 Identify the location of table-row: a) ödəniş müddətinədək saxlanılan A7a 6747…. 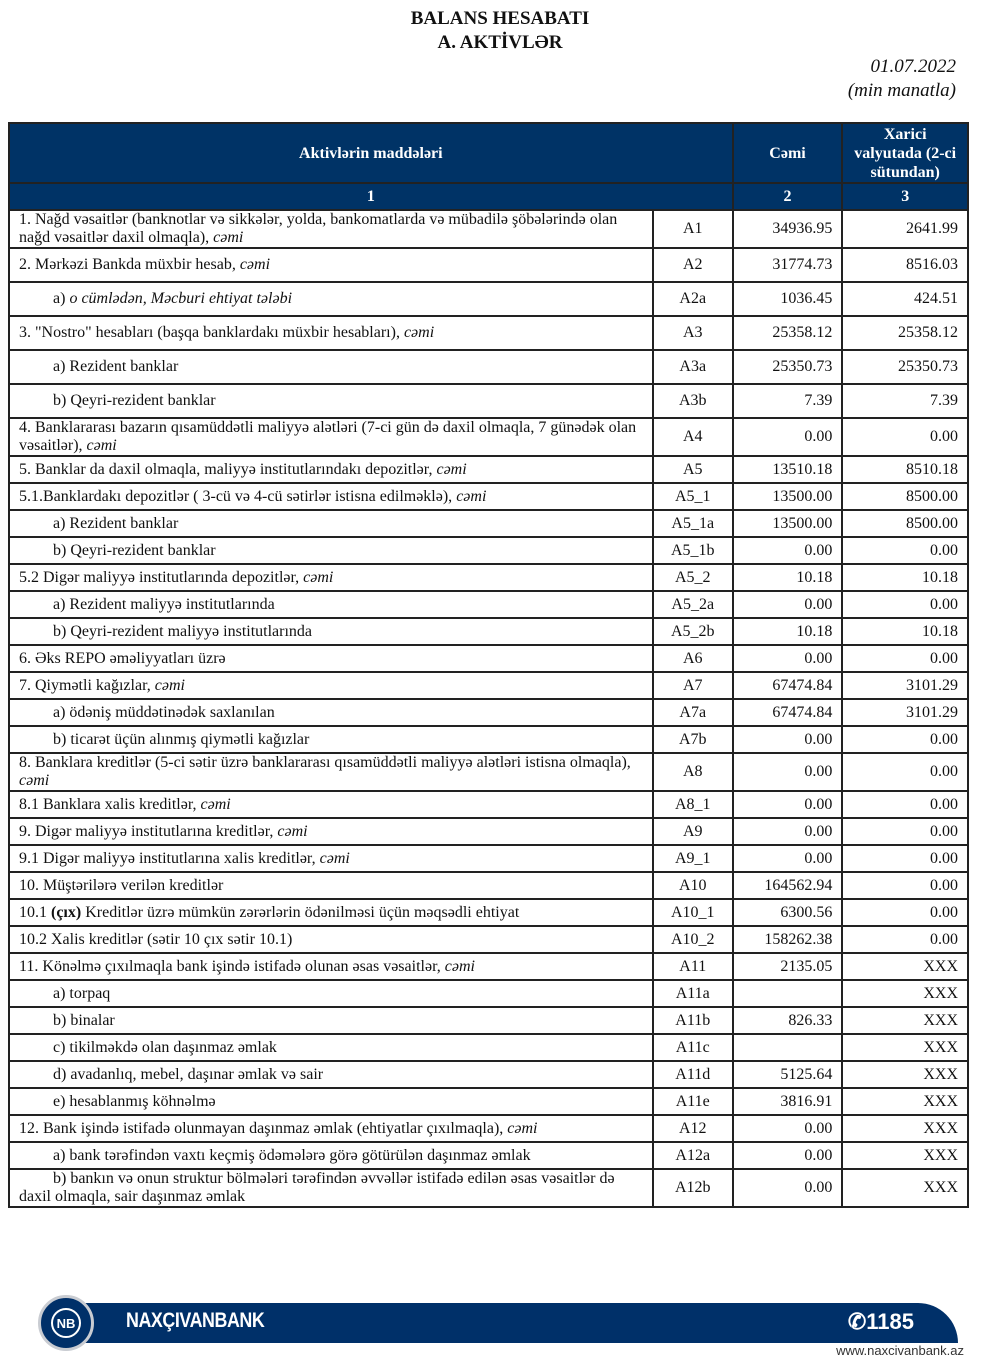
(488, 712).